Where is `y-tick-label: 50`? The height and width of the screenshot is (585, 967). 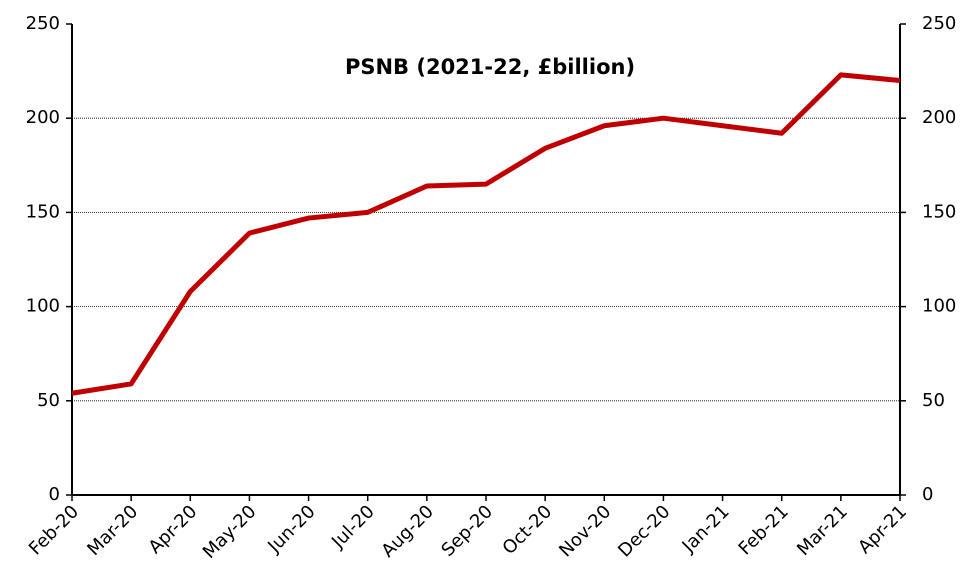
y-tick-label: 50 is located at coordinates (48, 400).